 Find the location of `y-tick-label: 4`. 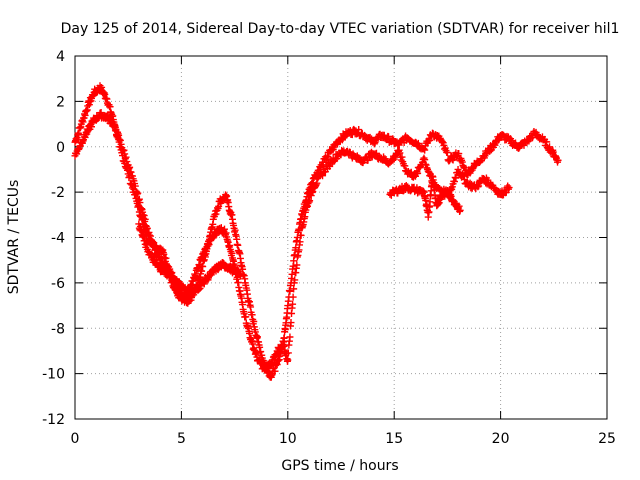

y-tick-label: 4 is located at coordinates (60, 57).